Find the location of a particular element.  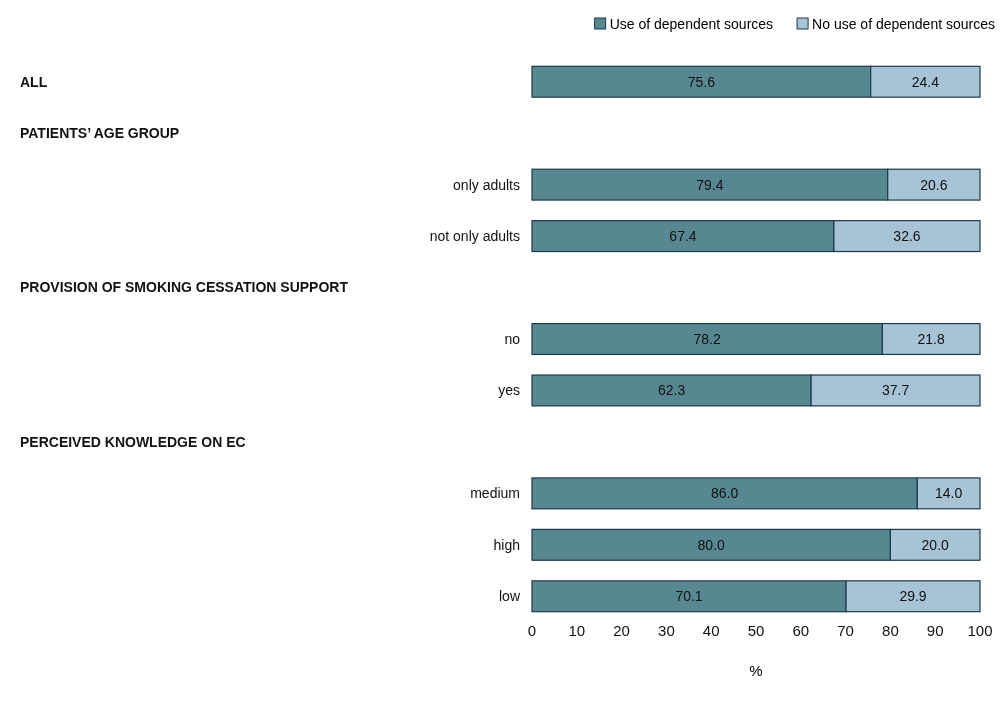

y-tick-label: yes is located at coordinates (509, 390).